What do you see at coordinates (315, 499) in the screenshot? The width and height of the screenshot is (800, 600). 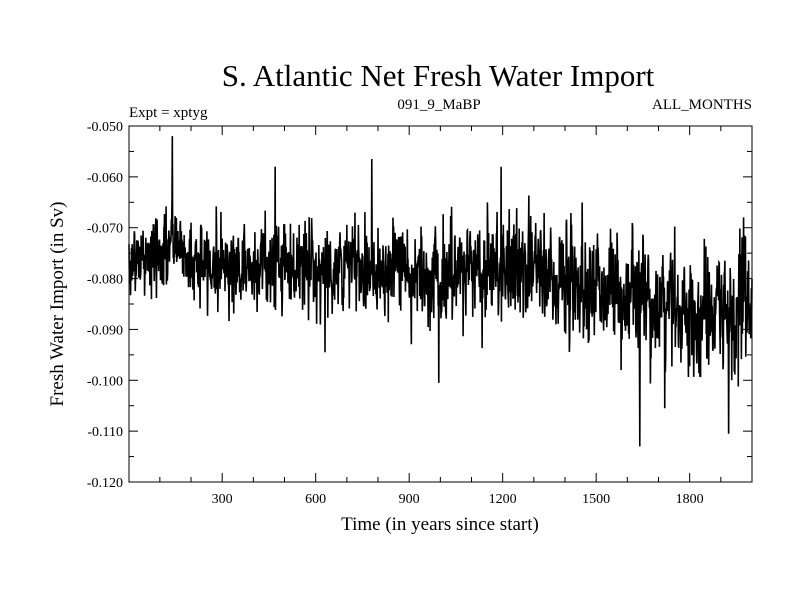 I see `x-tick-label: 600` at bounding box center [315, 499].